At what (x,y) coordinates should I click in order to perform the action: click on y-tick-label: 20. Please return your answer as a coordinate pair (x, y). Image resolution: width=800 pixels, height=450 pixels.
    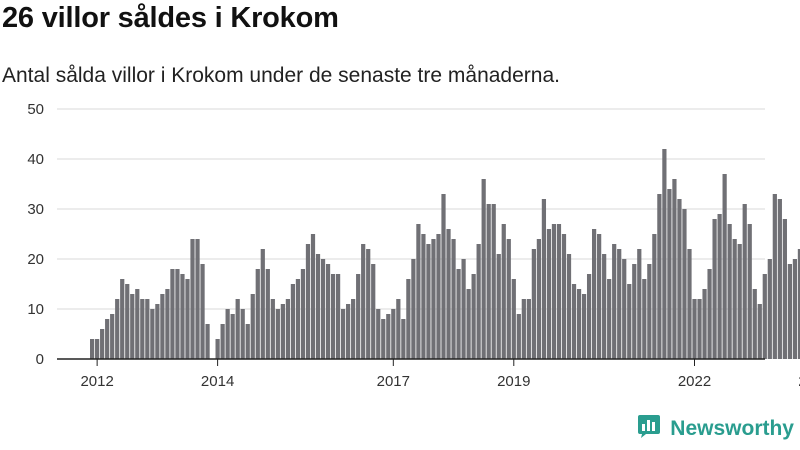
    Looking at the image, I should click on (35, 259).